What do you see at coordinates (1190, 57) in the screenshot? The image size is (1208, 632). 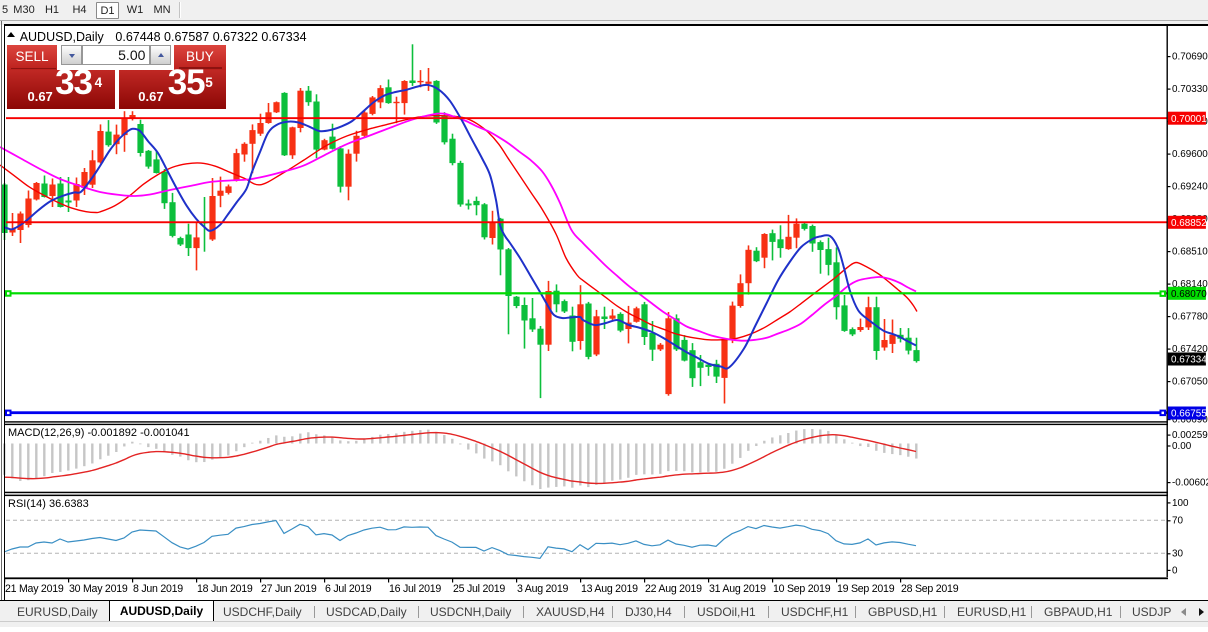 I see `svg-text: 0.70690` at bounding box center [1190, 57].